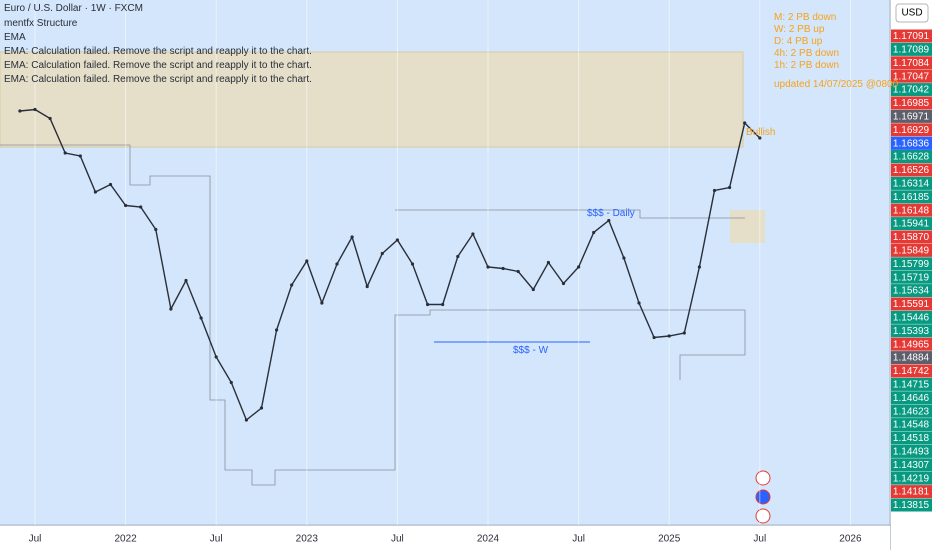  What do you see at coordinates (911, 130) in the screenshot?
I see `price-label: 1.16929` at bounding box center [911, 130].